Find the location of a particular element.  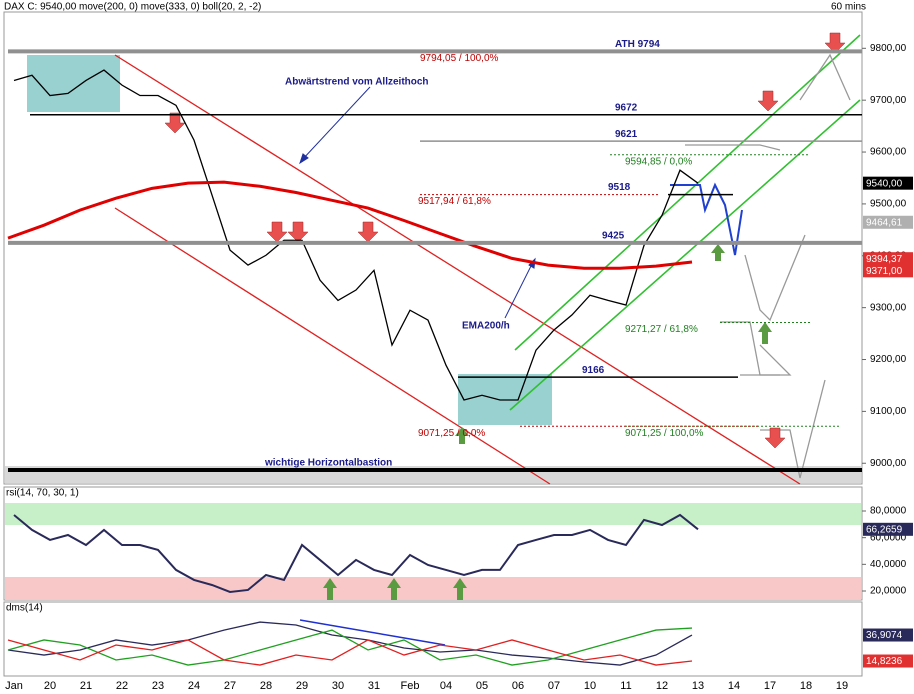

x-tick-label: 23 is located at coordinates (158, 686).